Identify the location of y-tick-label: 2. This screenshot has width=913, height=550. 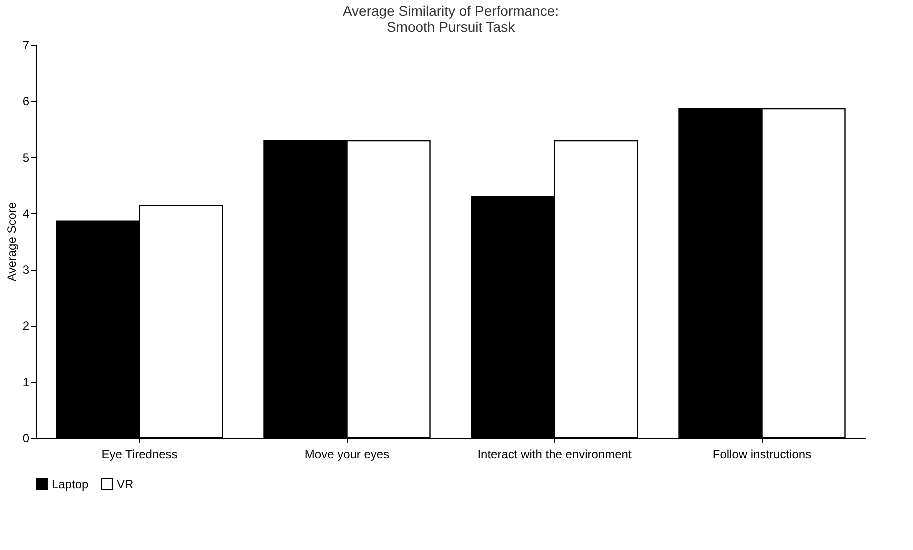
(26, 326).